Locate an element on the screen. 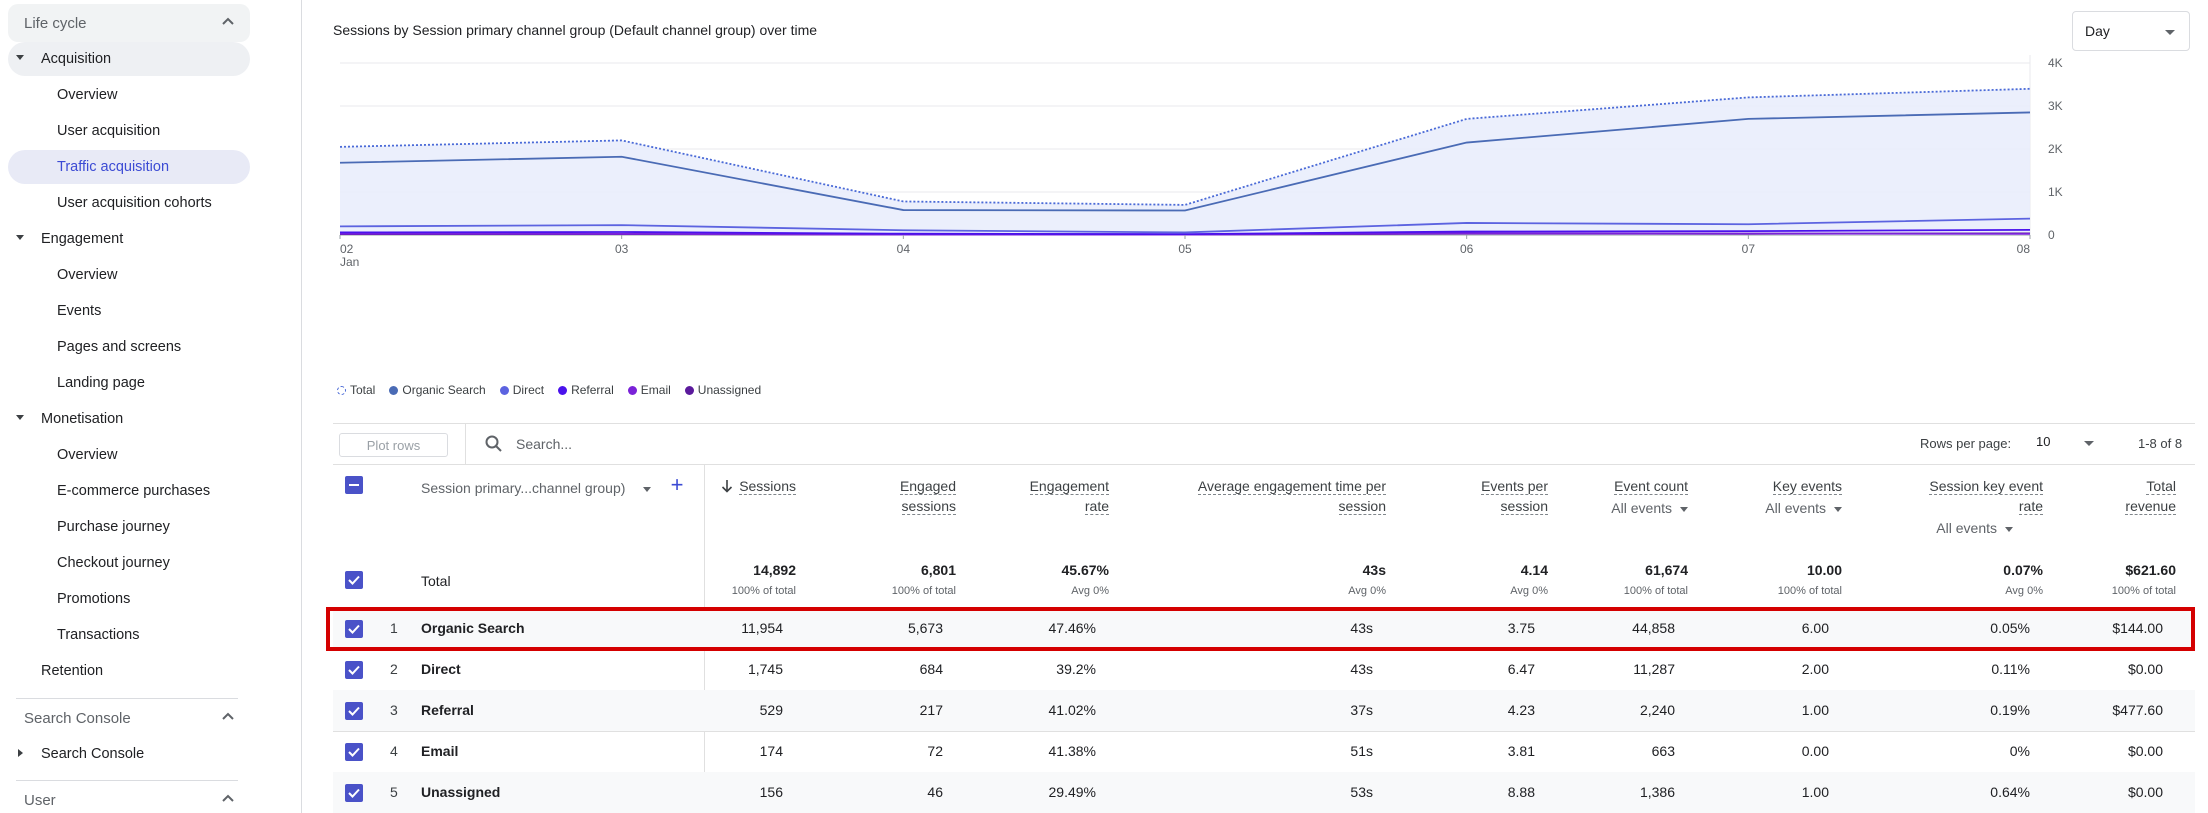 Image resolution: width=2208 pixels, height=813 pixels. table-row: 4 Email 174 72 41.38% 51s 3.81 663 0.00 0% $0.00 is located at coordinates (1264, 751).